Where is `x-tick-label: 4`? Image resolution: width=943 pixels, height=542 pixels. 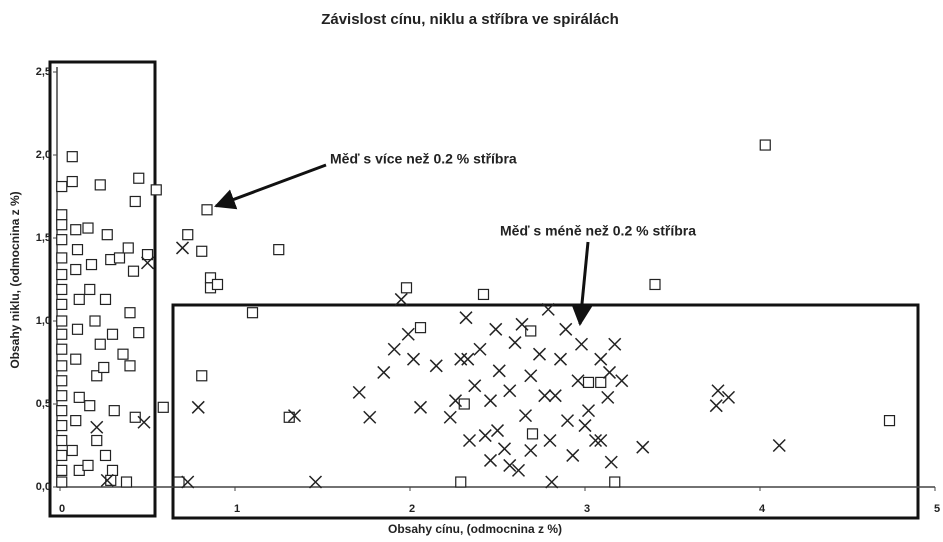 x-tick-label: 4 is located at coordinates (762, 509).